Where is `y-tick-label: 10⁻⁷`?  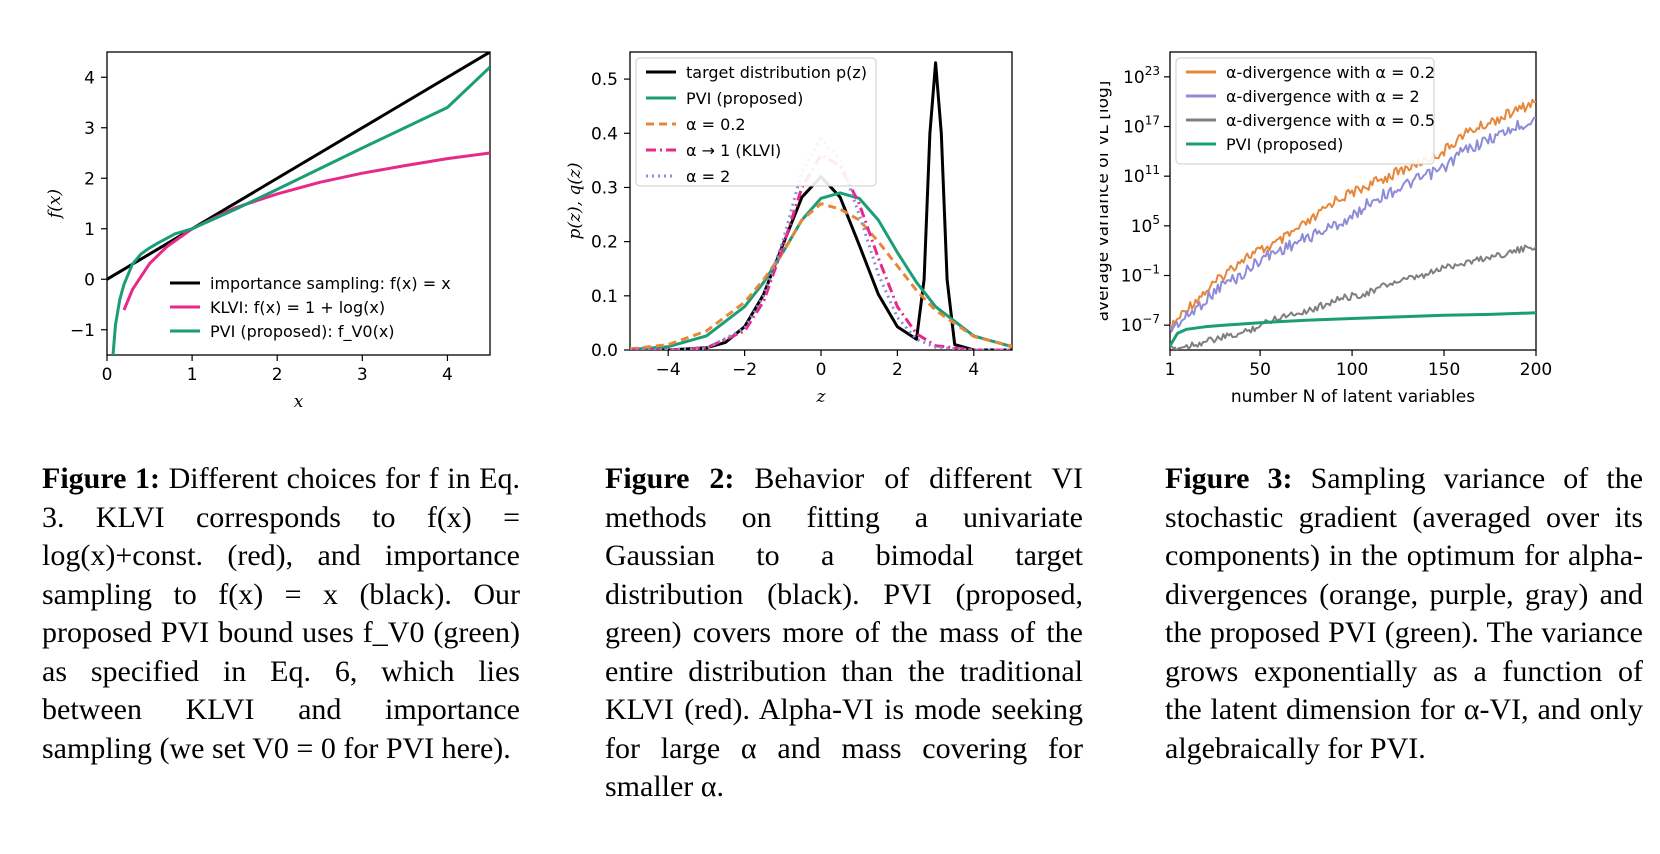 y-tick-label: 10⁻⁷ is located at coordinates (1140, 324).